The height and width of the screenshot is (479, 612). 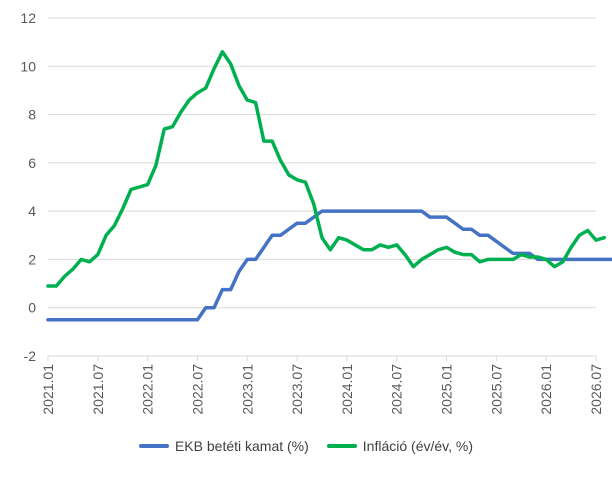 What do you see at coordinates (153, 446) in the screenshot?
I see `legend-swatch-ekb` at bounding box center [153, 446].